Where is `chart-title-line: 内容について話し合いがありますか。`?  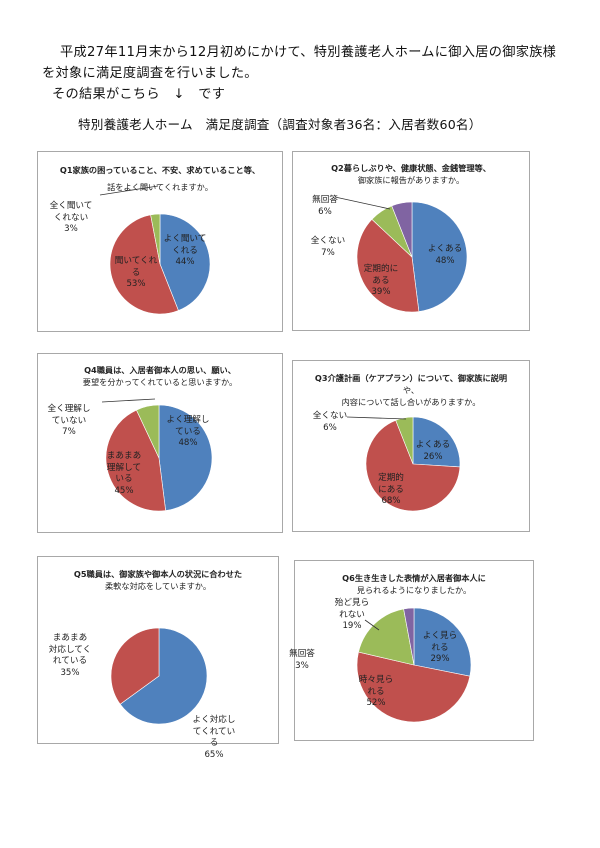
chart-title-line: 内容について話し合いがありますか。 is located at coordinates (411, 402).